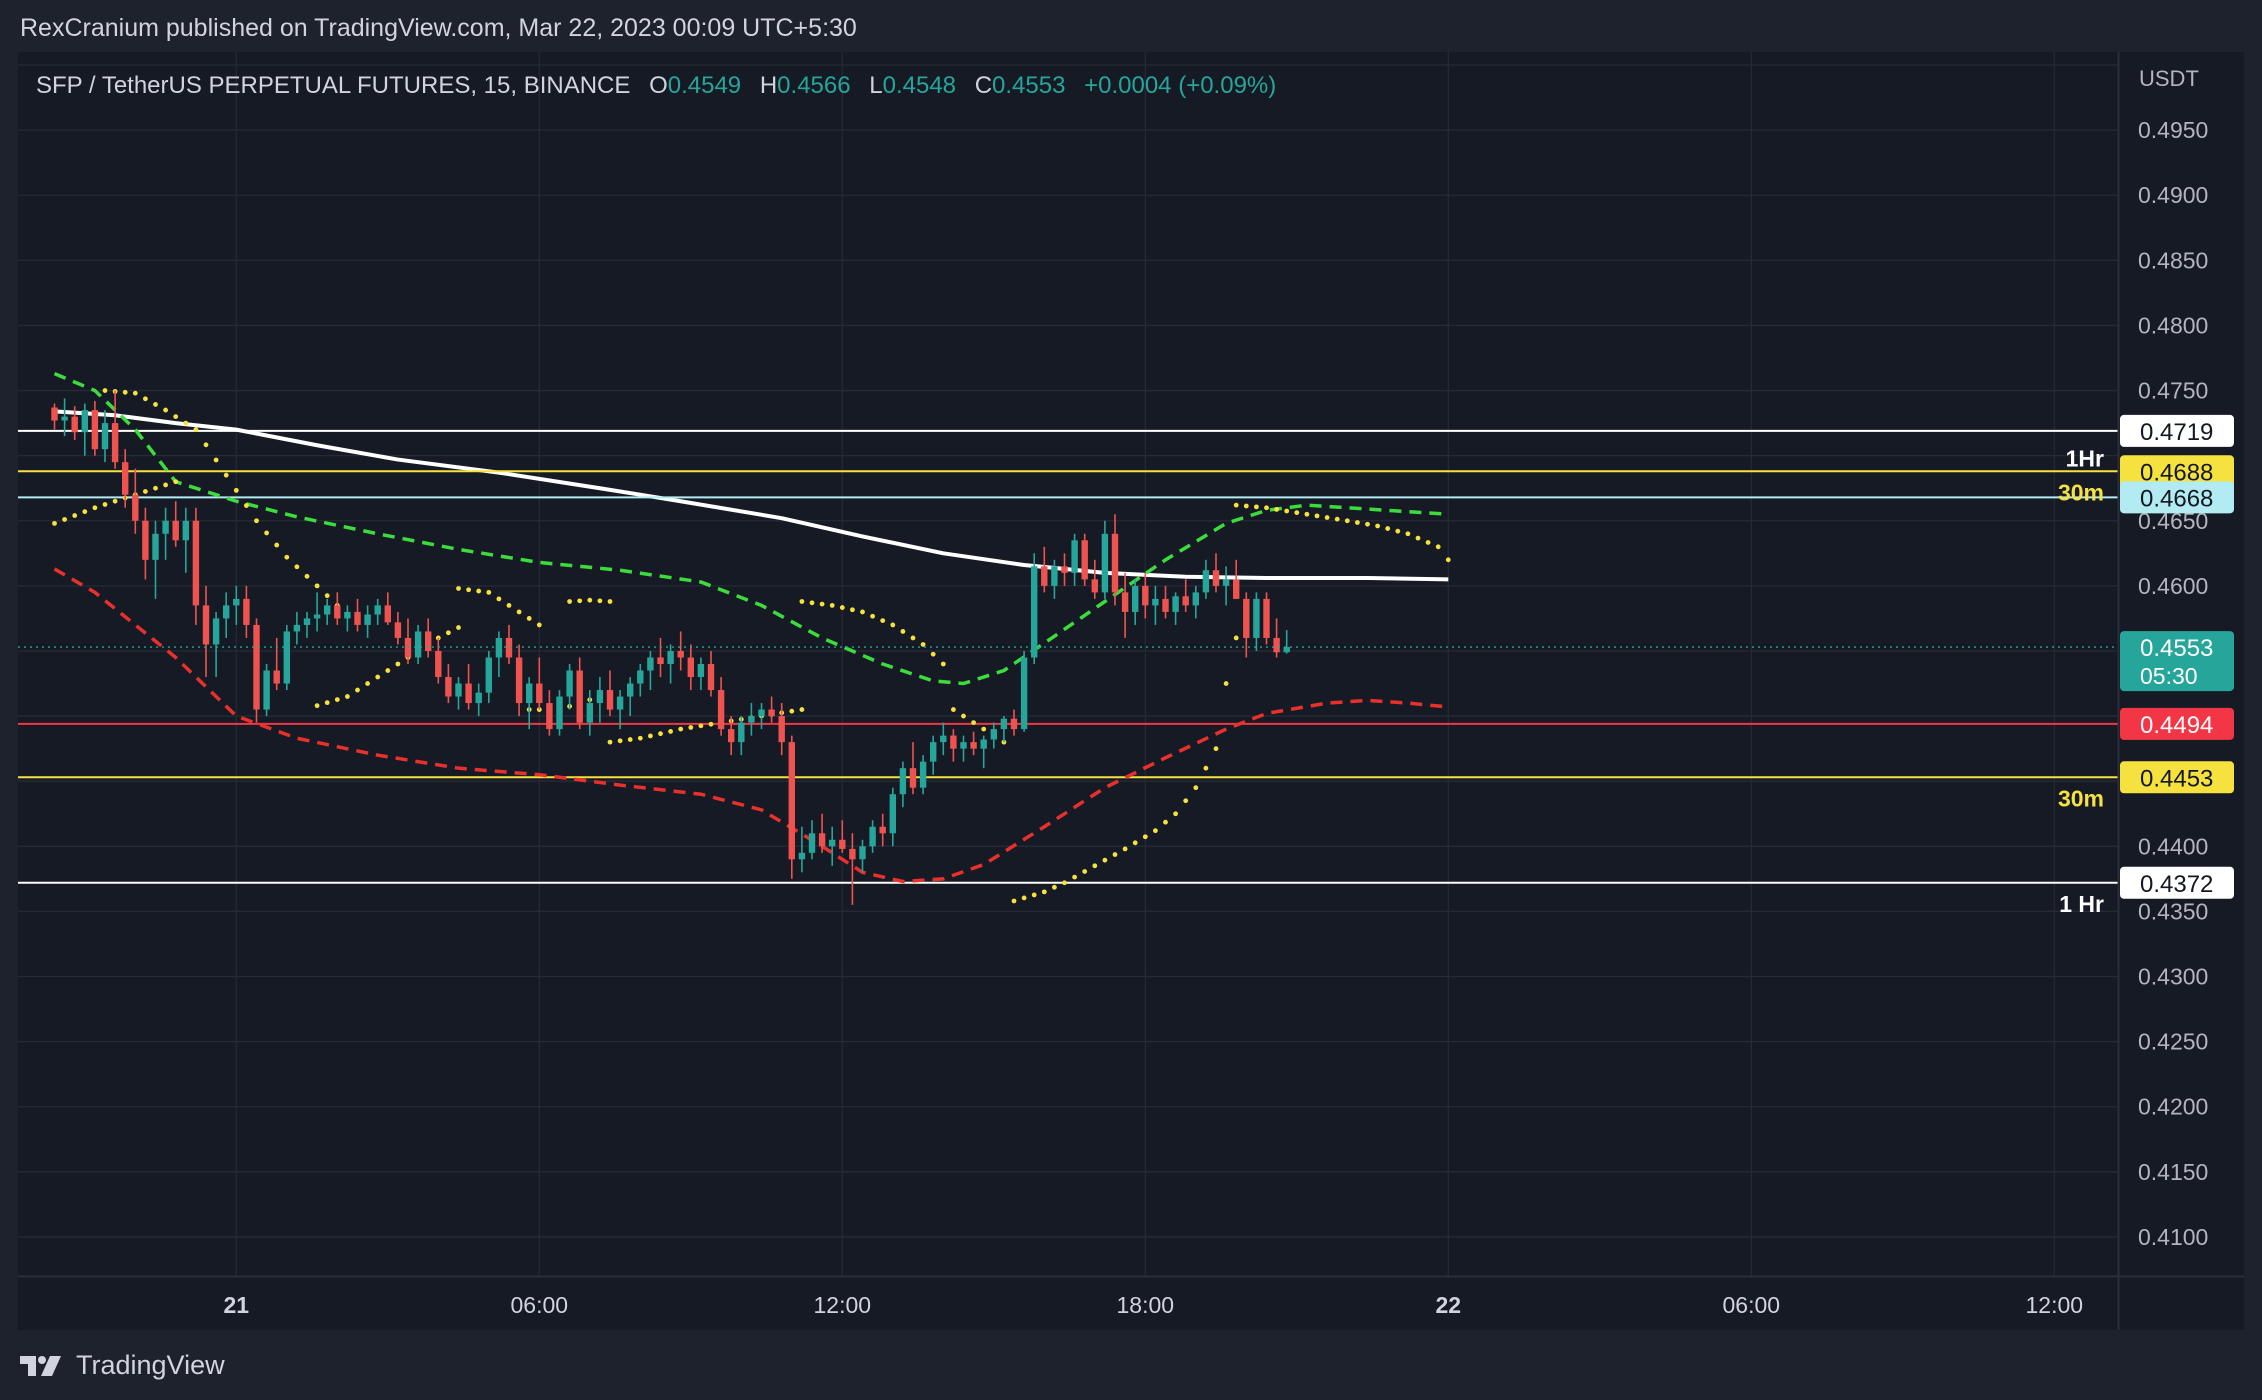 The image size is (2262, 1400). What do you see at coordinates (2146, 891) in the screenshot?
I see `level-price-tag: 0.4372 1 Hr` at bounding box center [2146, 891].